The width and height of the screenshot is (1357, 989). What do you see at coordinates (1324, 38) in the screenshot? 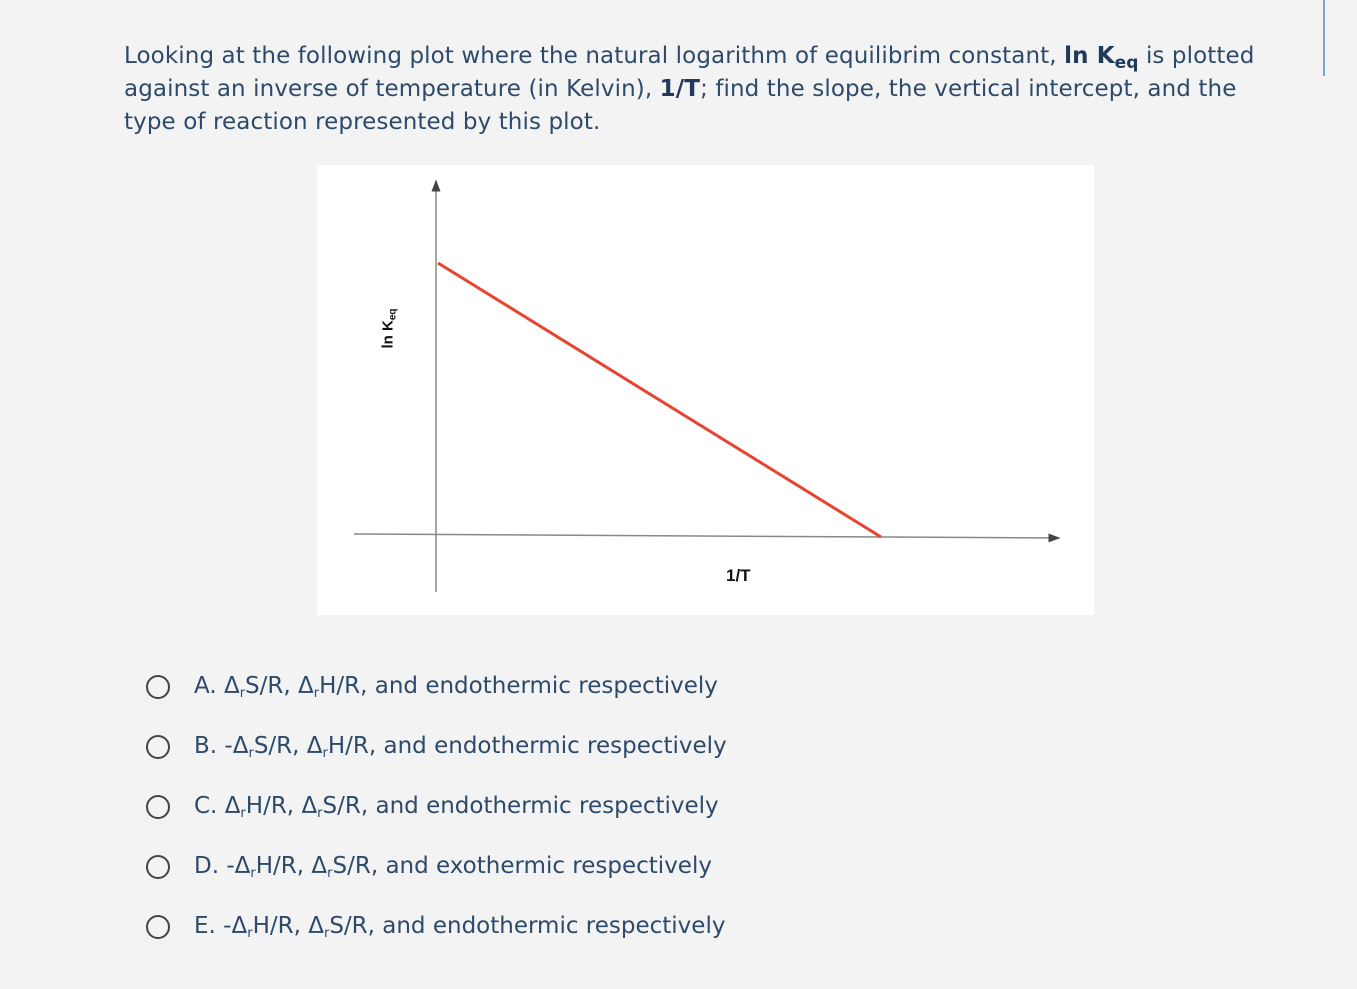
I see `right-edge-rule` at bounding box center [1324, 38].